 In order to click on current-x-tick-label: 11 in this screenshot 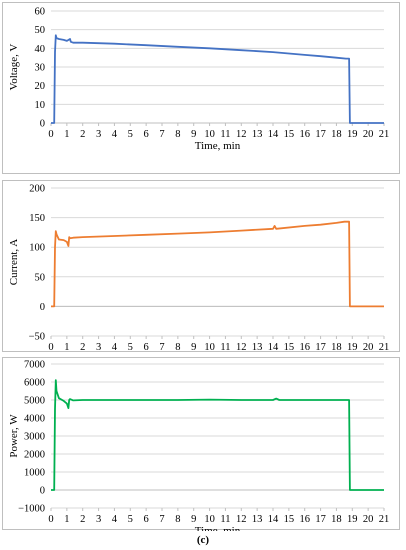, I will do `click(225, 347)`.